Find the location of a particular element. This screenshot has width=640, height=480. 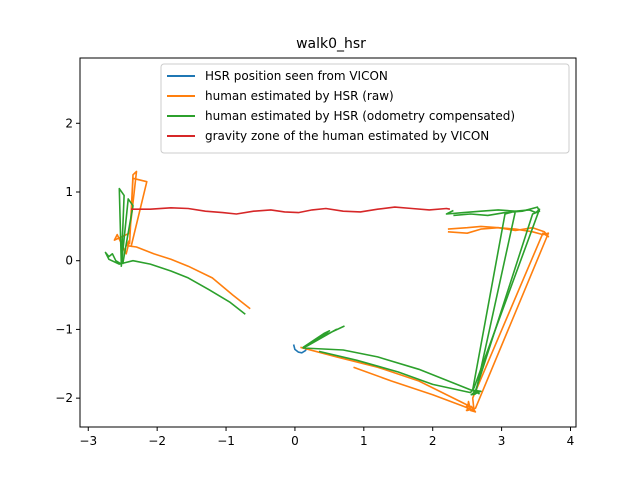

y-tick-label: 0 is located at coordinates (69, 261).